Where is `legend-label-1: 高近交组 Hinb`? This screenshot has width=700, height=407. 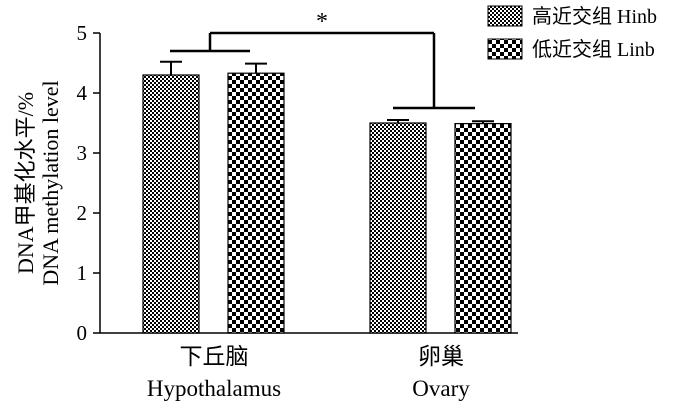 legend-label-1: 高近交组 Hinb is located at coordinates (594, 16).